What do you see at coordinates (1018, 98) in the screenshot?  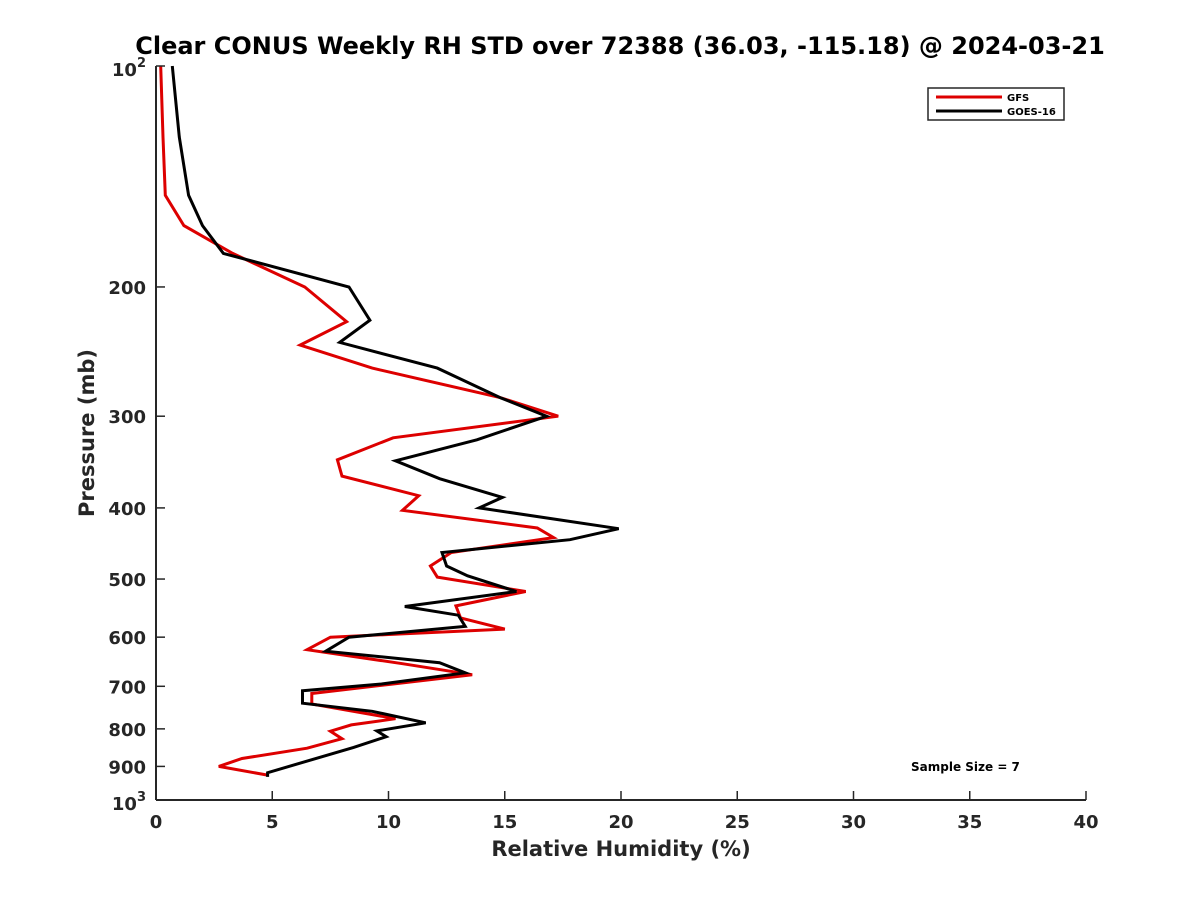 I see `legend-label: GFS` at bounding box center [1018, 98].